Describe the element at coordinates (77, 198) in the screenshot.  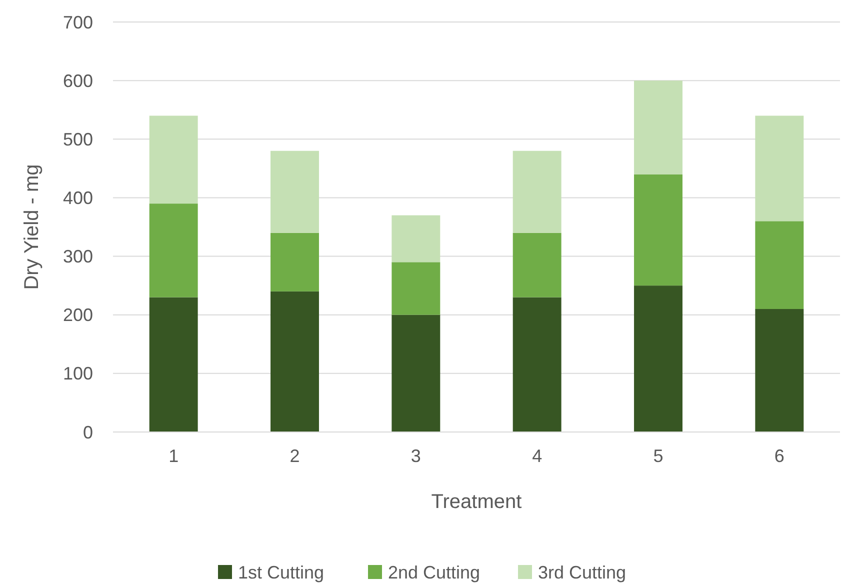
I see `y-tick-label: 400` at that location.